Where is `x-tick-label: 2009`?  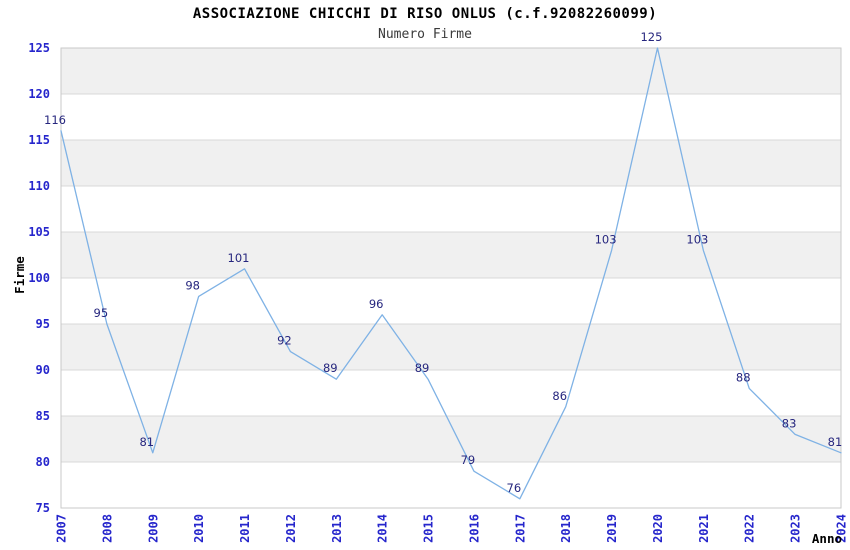
x-tick-label: 2009 is located at coordinates (153, 528).